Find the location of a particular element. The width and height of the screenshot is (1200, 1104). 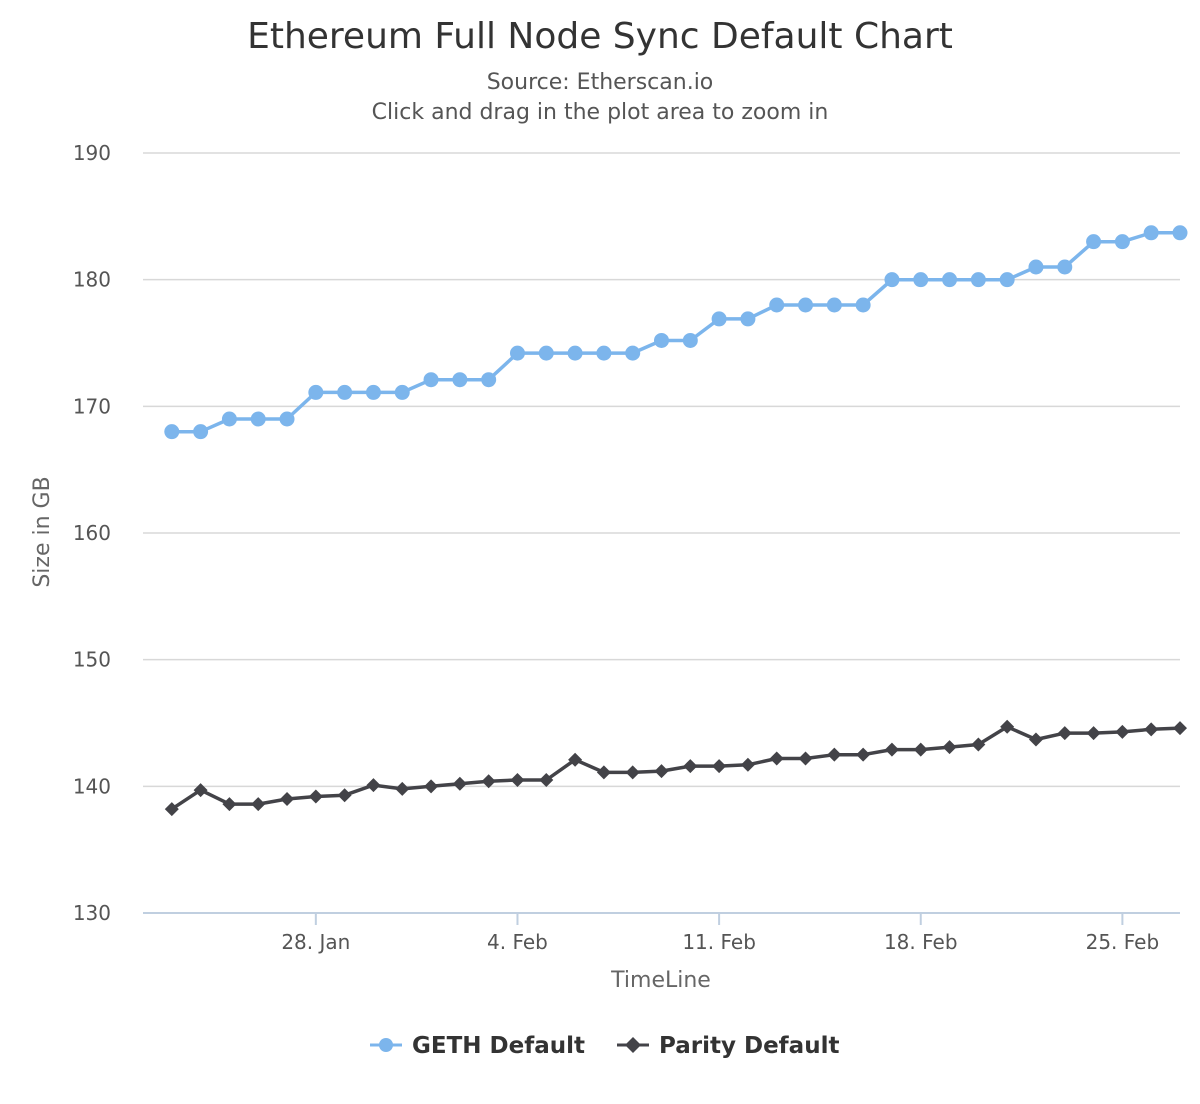

x-axis: 28. Jan 4. Feb 11. Feb 18. Feb 25. Feb is located at coordinates (661, 933).